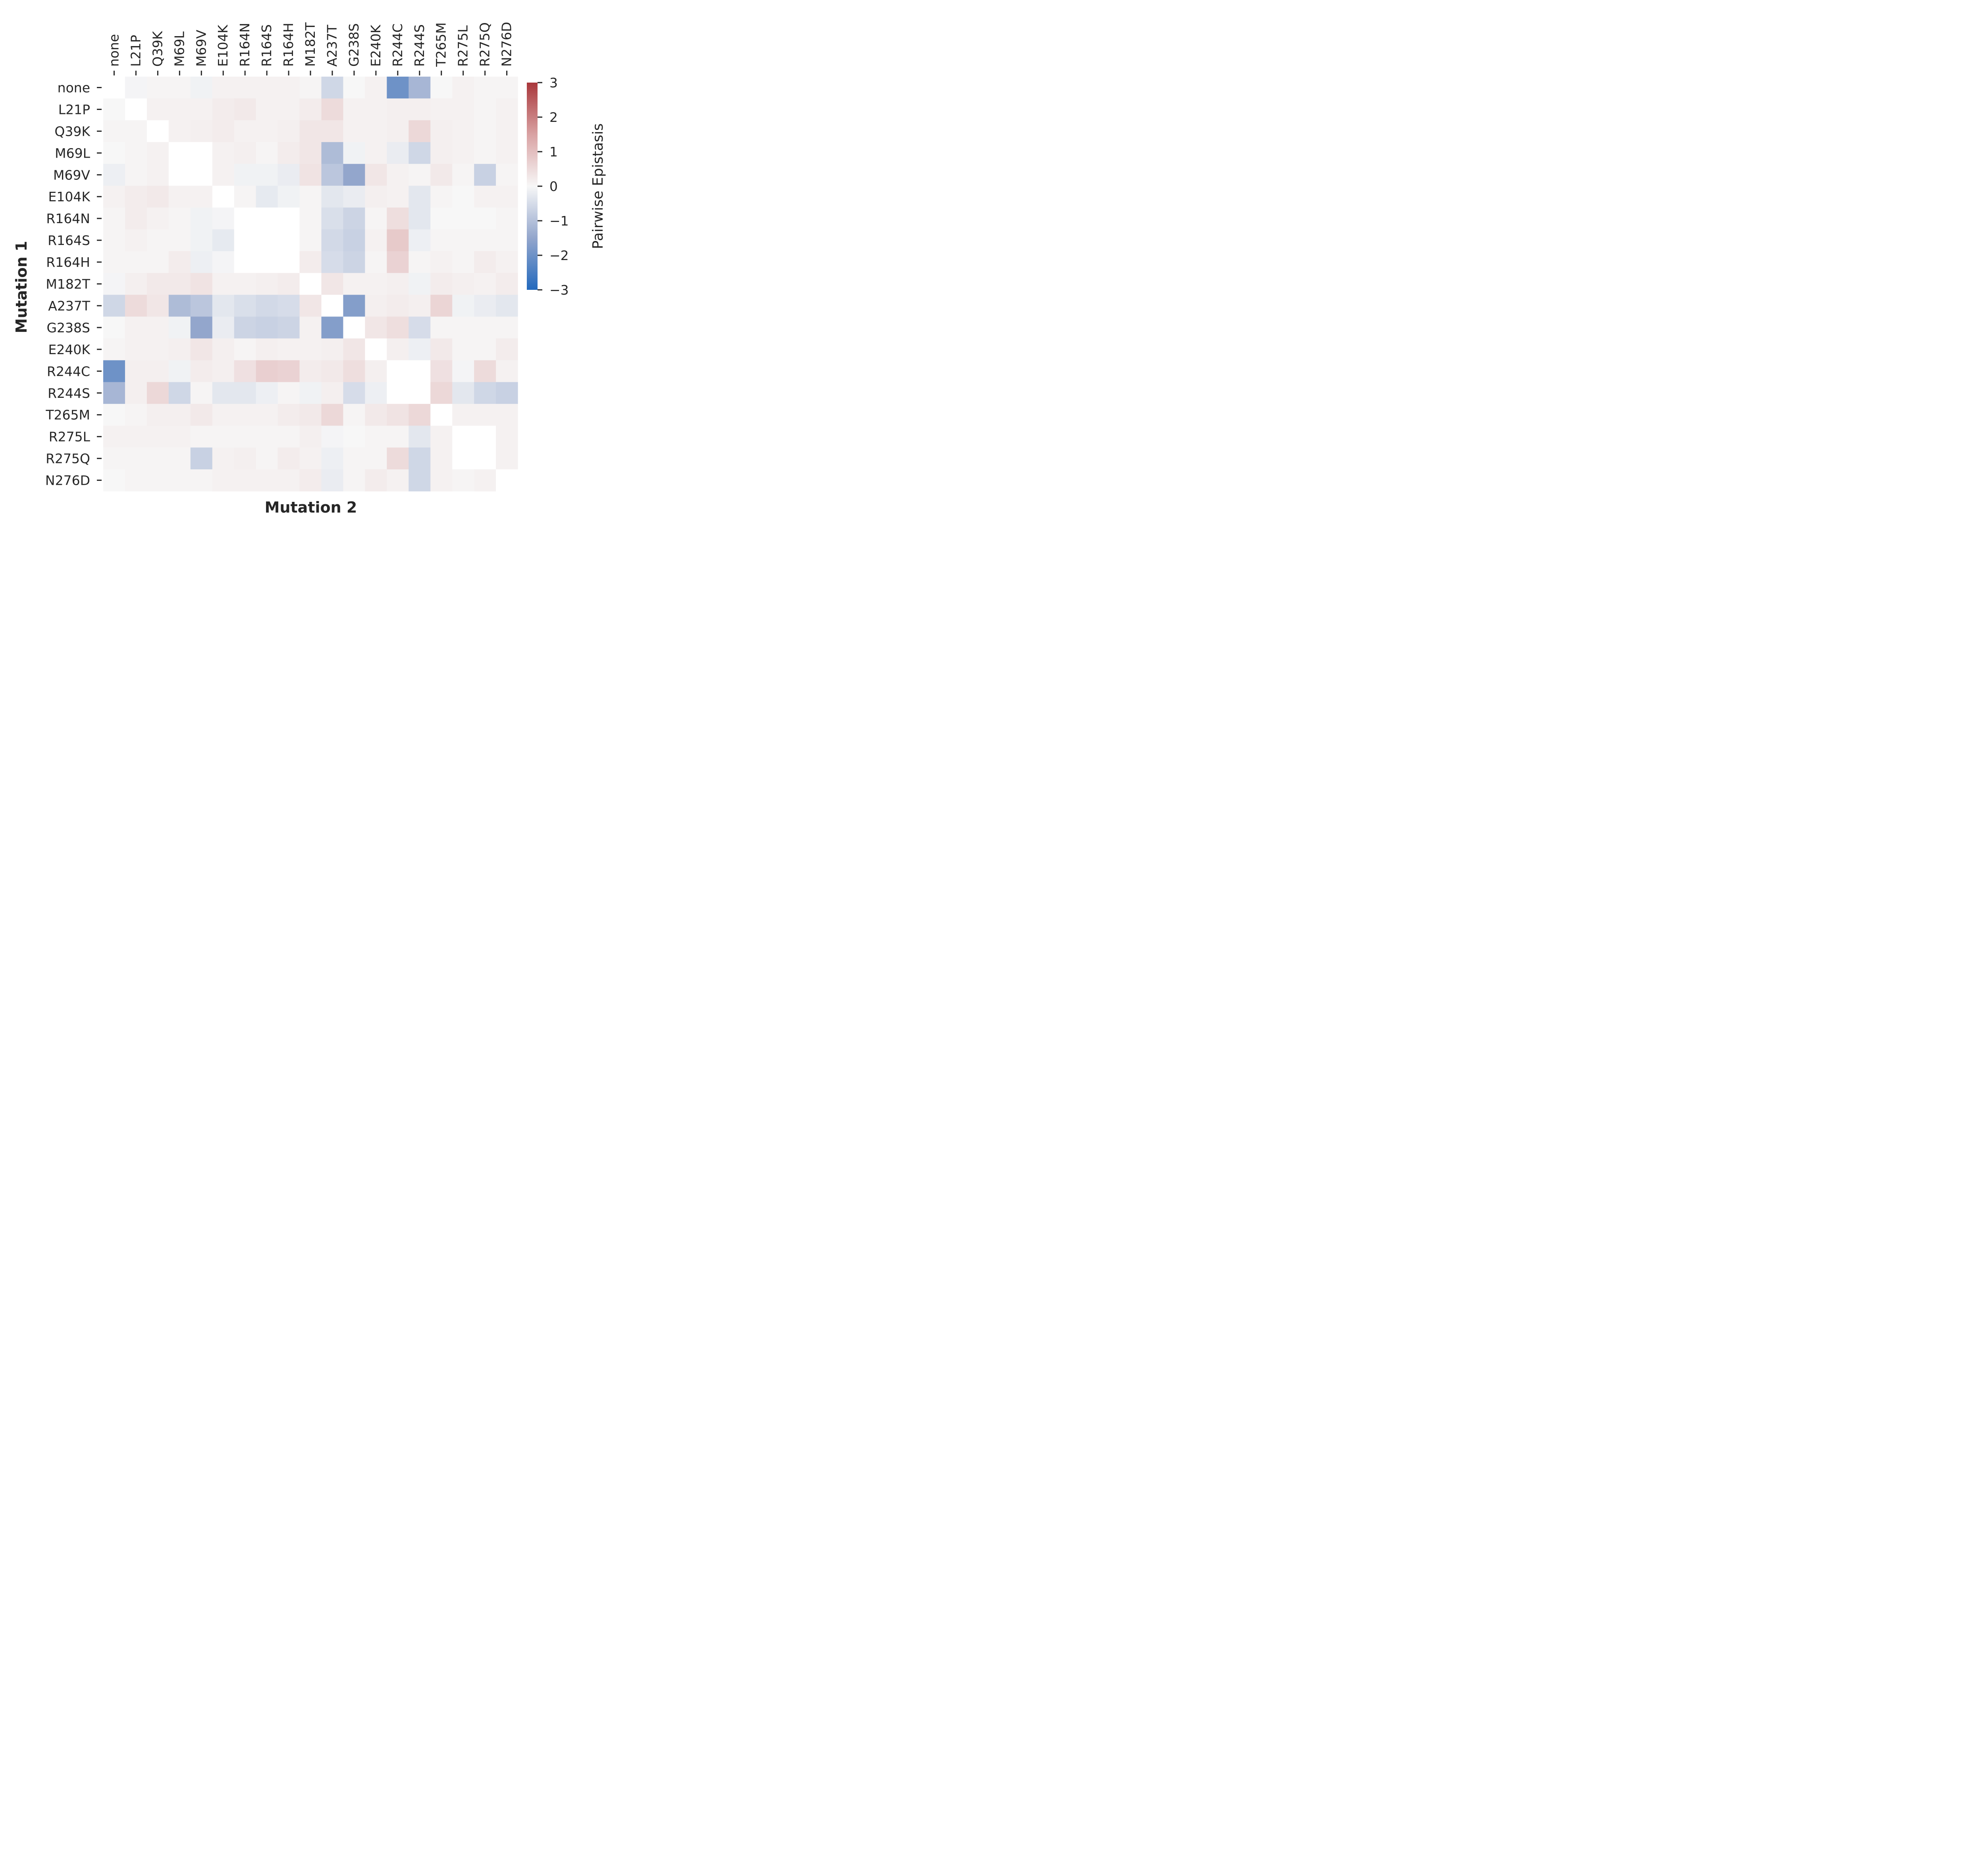 The image size is (1985, 1876). I want to click on colorbar-ticks: 3 2 1 0 −1 −2 −3, so click(553, 186).